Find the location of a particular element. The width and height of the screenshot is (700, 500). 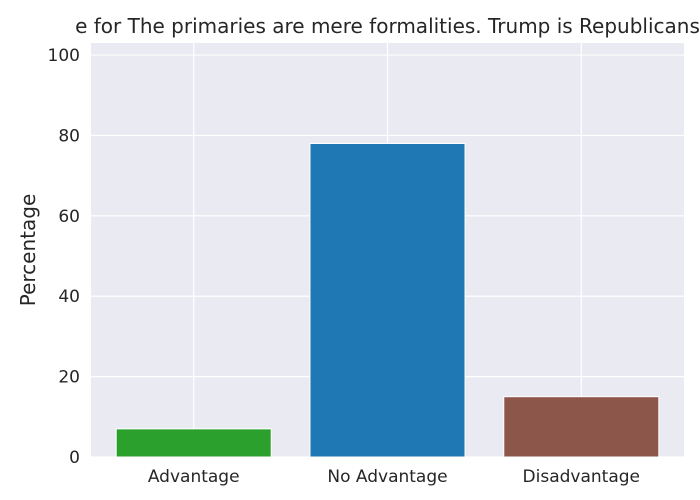

x-tick-labels: Advantage No Advantage Disadvantage is located at coordinates (394, 477).